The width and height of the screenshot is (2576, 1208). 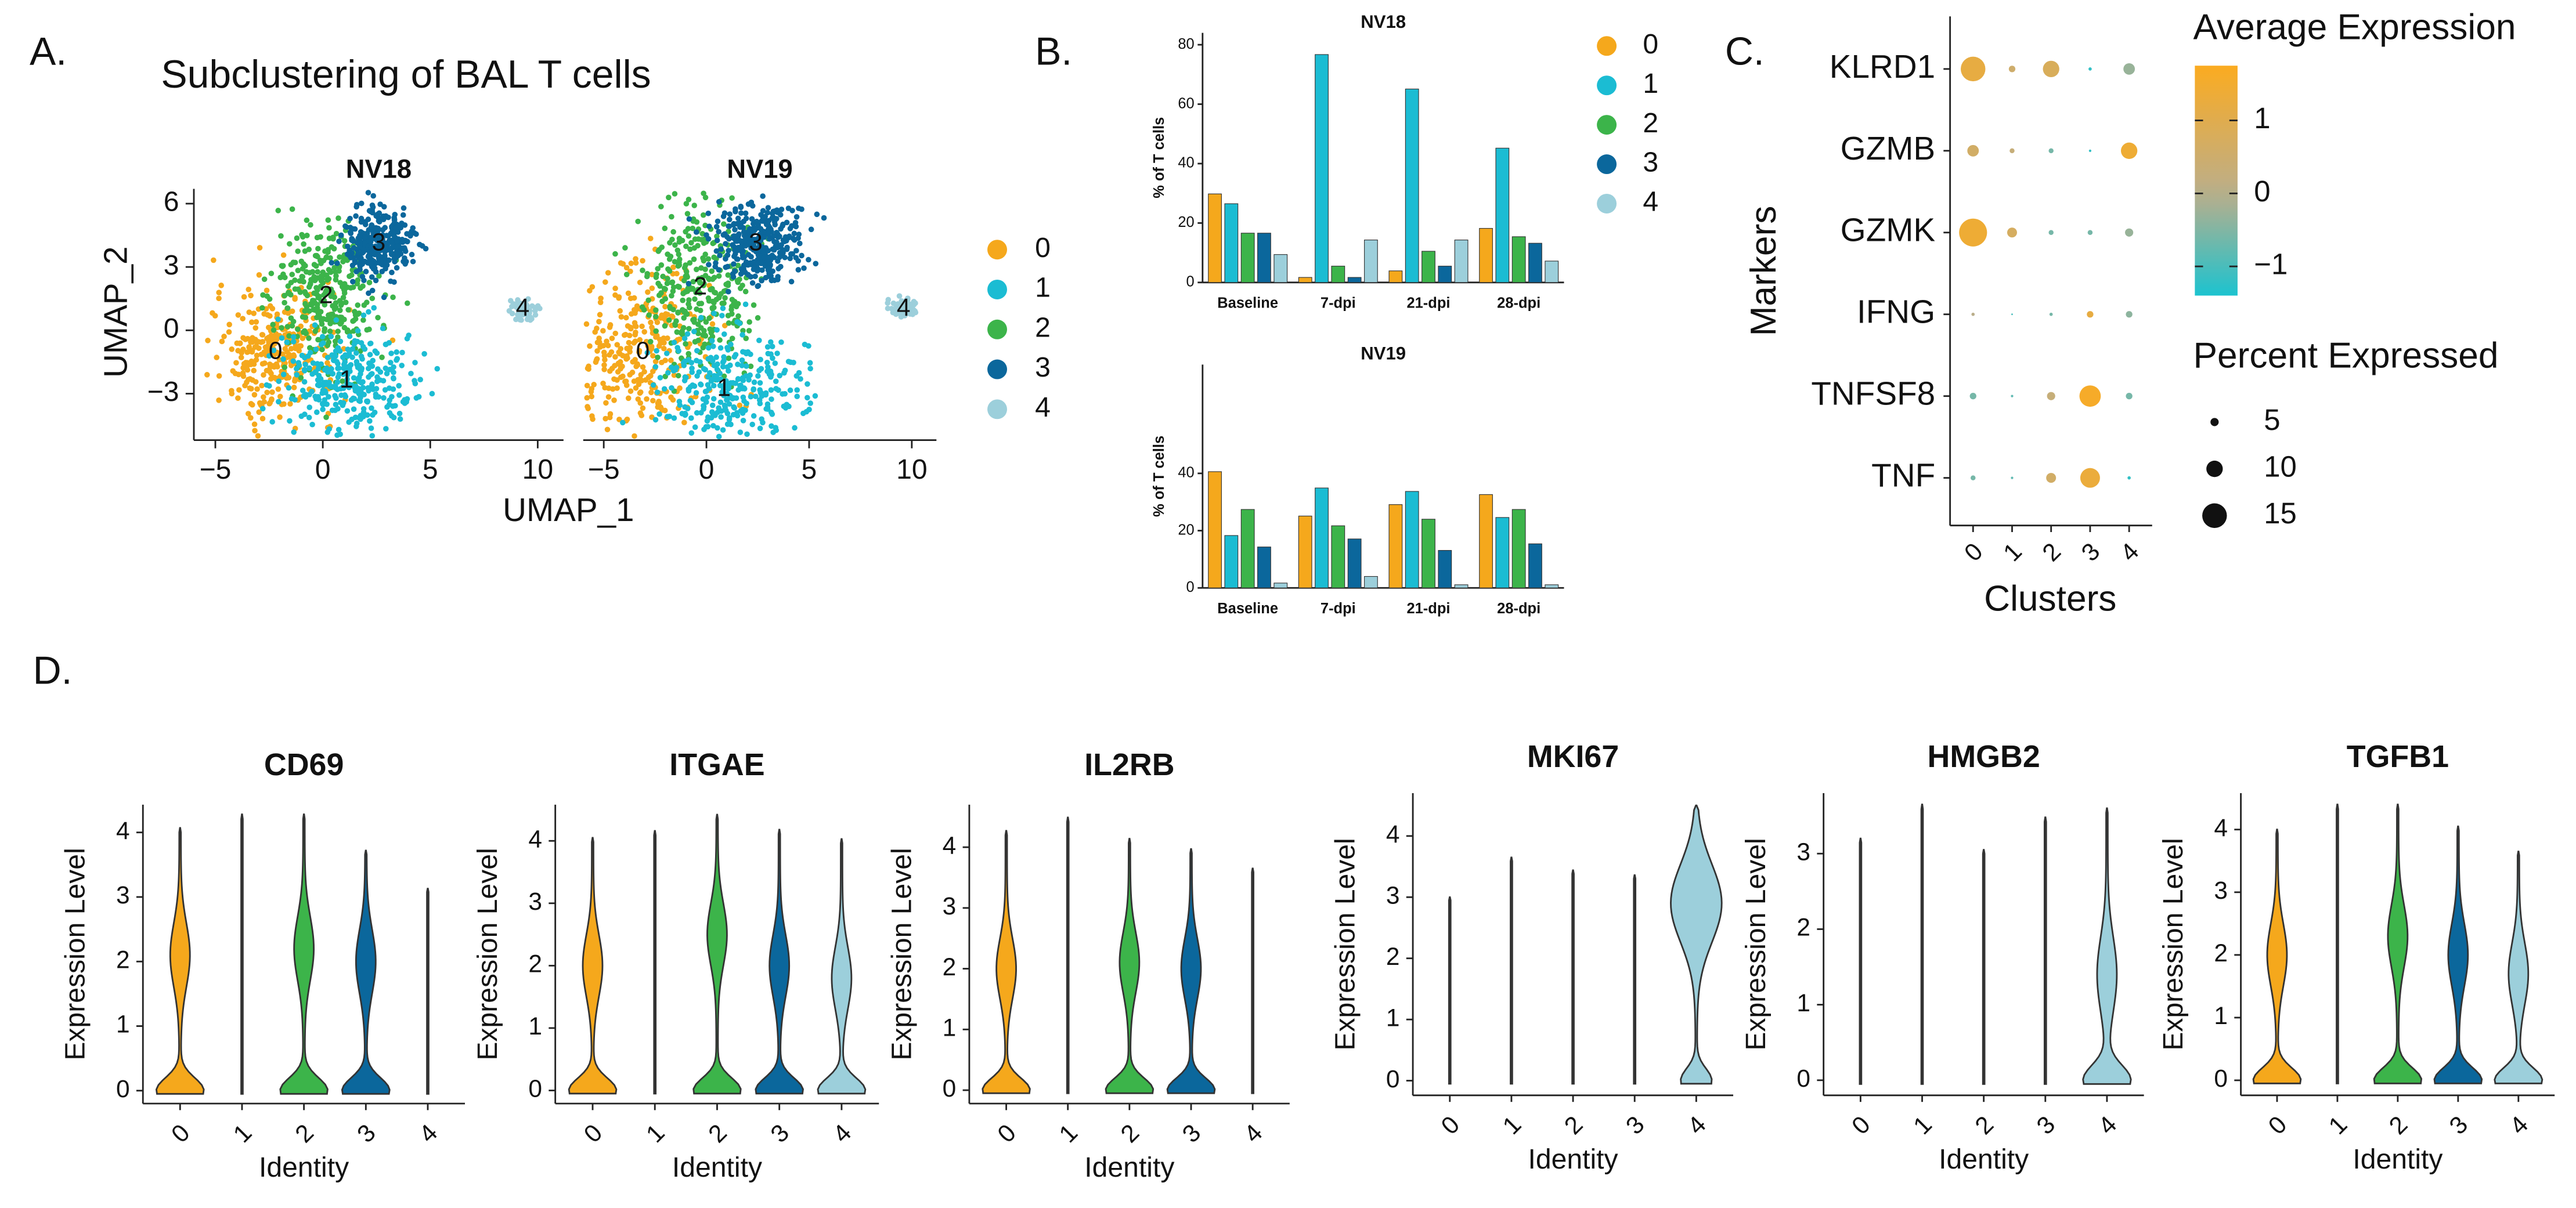 What do you see at coordinates (950, 1089) in the screenshot?
I see `y-tick-label: 0` at bounding box center [950, 1089].